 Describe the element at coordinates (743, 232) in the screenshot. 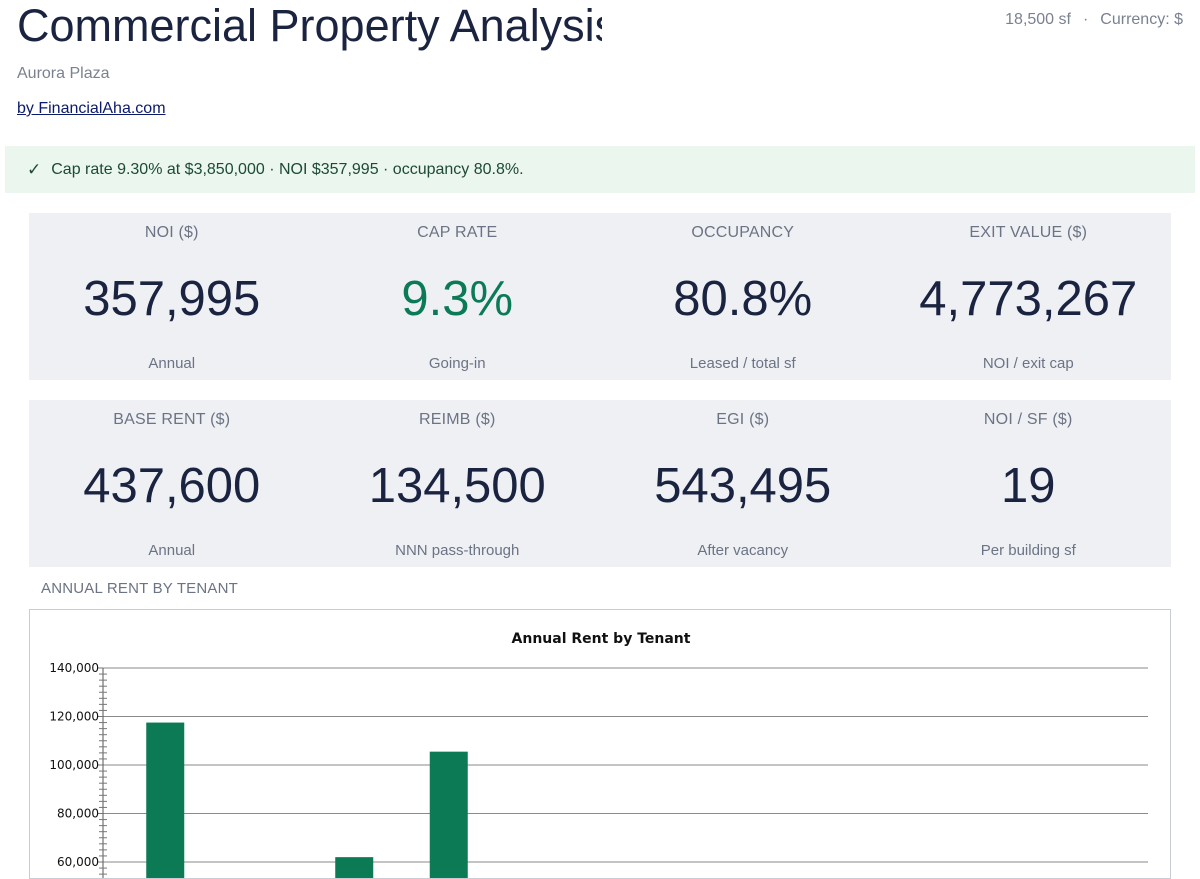

I see `kpi-label: OCCUPANCY` at that location.